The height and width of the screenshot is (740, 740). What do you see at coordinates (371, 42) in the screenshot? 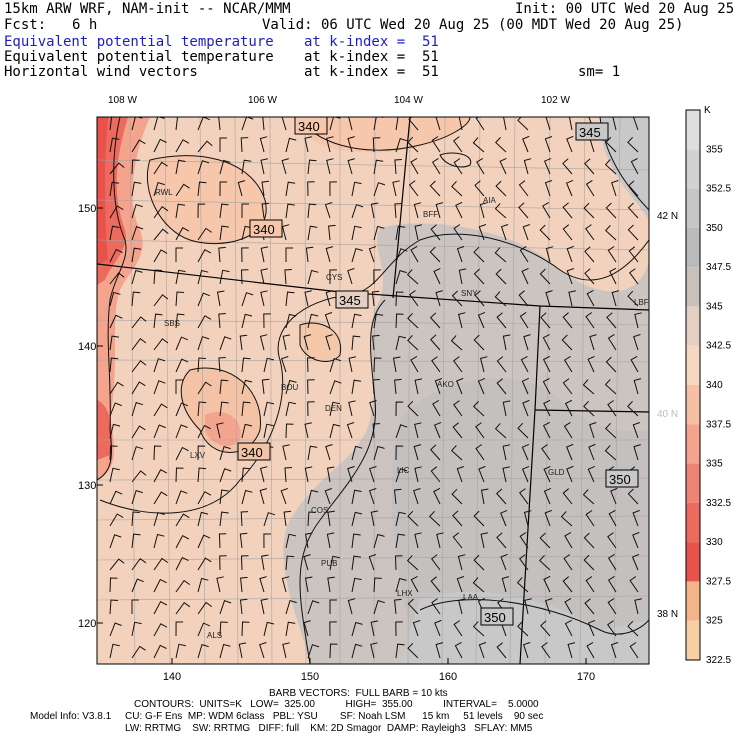
I see `field-level-1: at k-index = 51` at bounding box center [371, 42].